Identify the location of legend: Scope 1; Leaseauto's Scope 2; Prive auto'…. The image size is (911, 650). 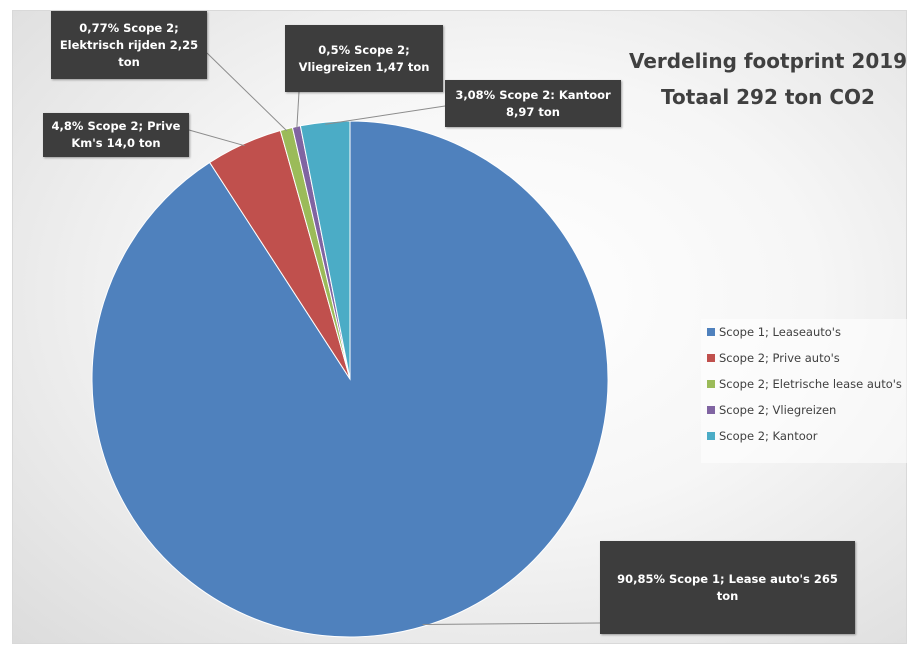
(806, 391).